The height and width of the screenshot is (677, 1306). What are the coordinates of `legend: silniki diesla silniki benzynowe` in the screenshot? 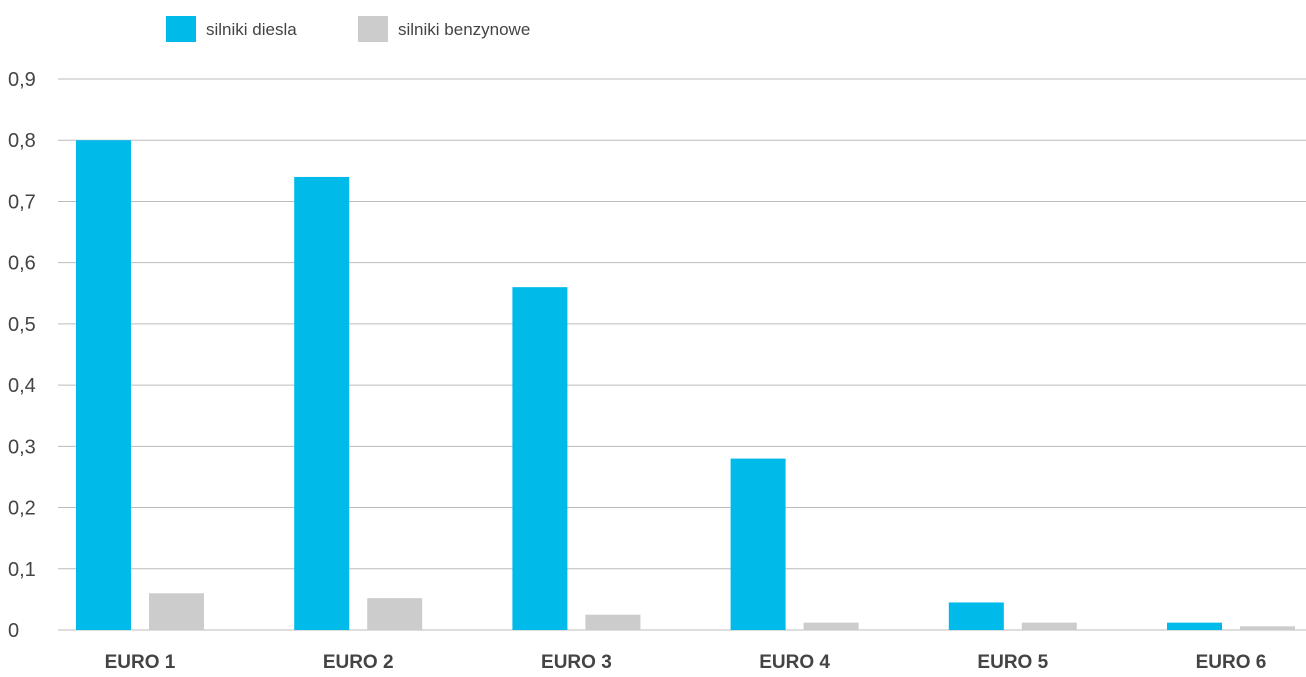 It's located at (348, 29).